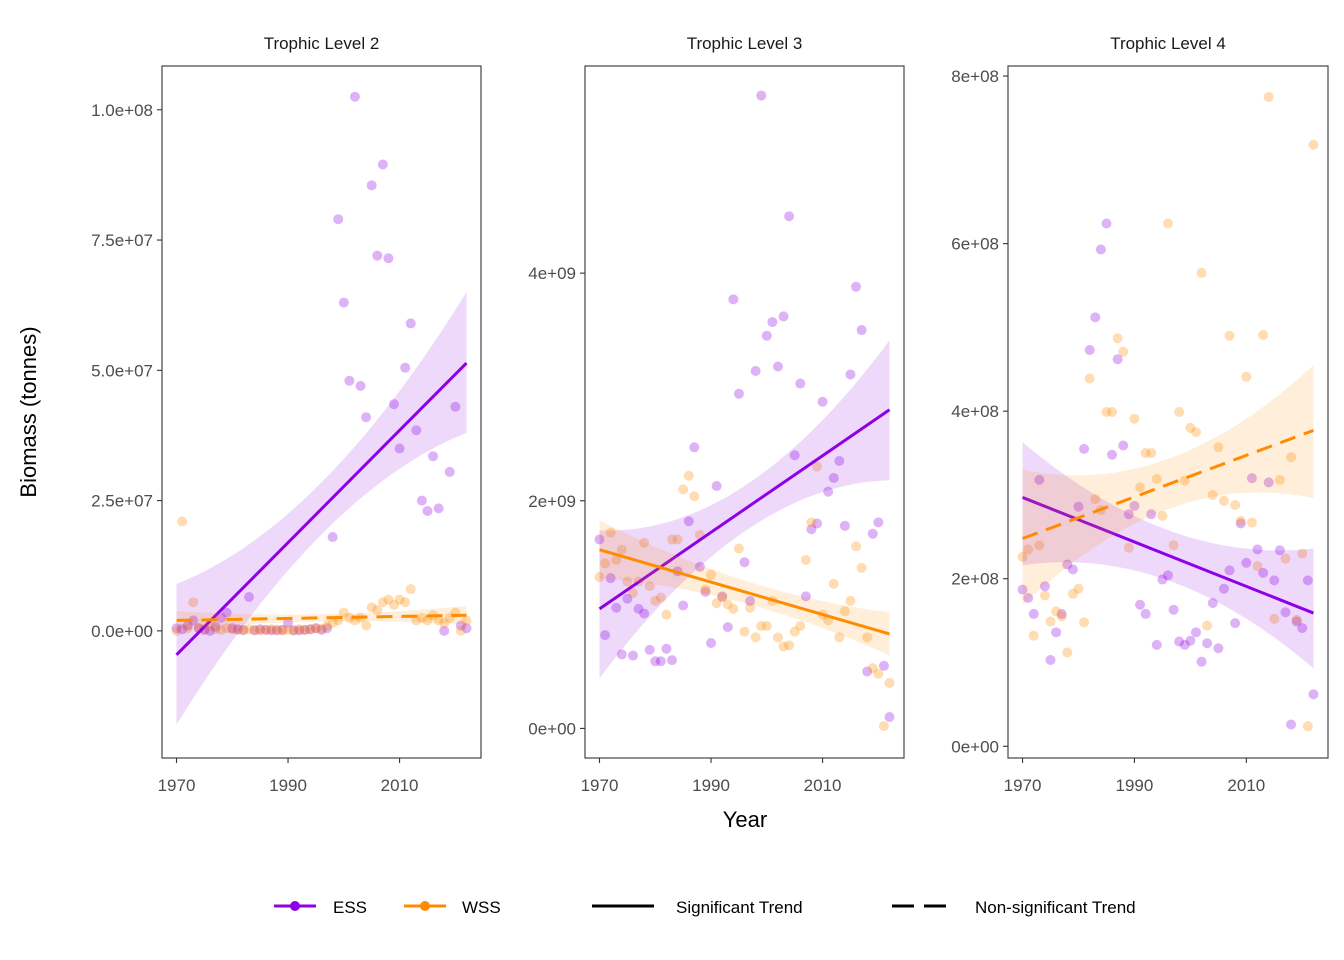 Image resolution: width=1344 pixels, height=960 pixels. I want to click on point-ess-2009, so click(817, 523).